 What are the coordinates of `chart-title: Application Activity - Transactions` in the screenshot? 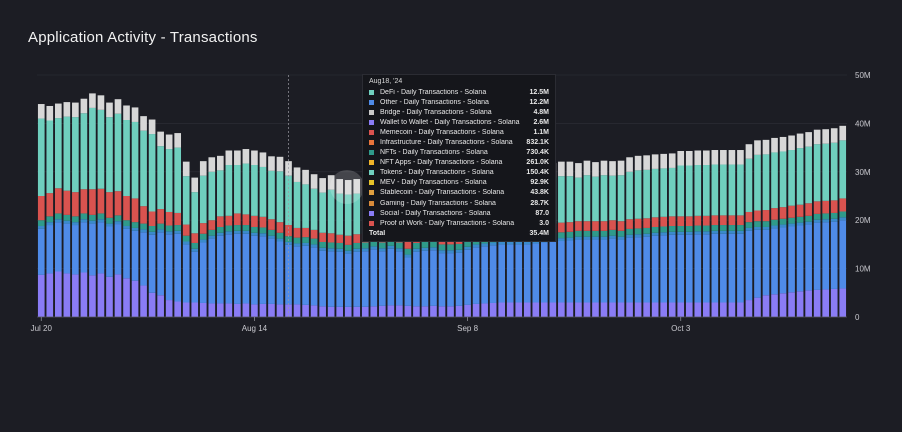 It's located at (143, 37).